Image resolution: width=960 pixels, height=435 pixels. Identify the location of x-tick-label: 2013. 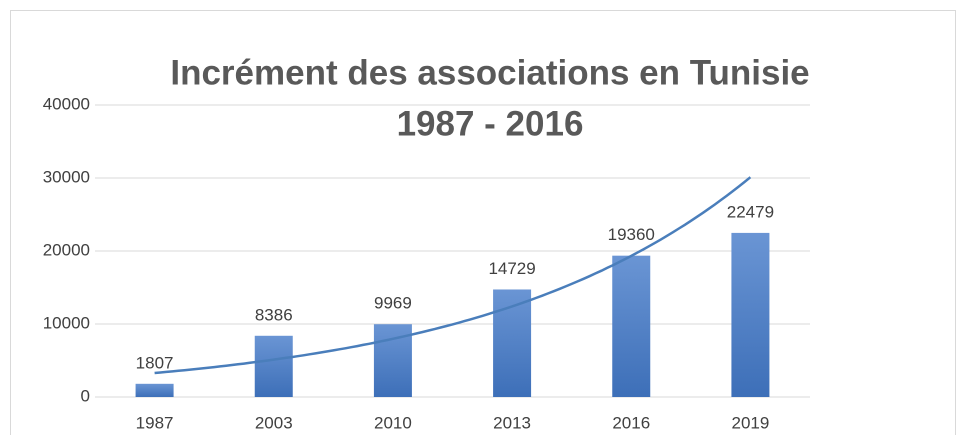
(512, 422).